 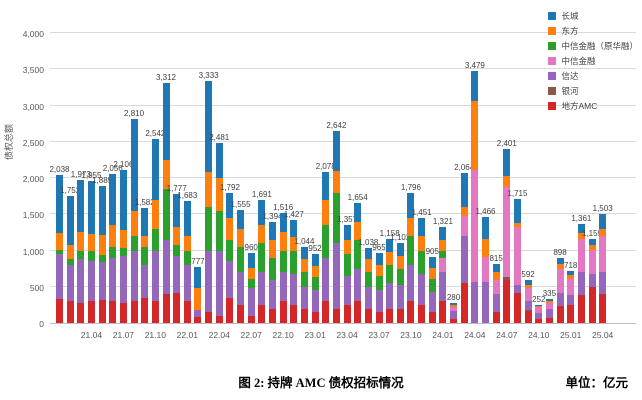 What do you see at coordinates (579, 106) in the screenshot?
I see `legend-label: 地方AMC` at bounding box center [579, 106].